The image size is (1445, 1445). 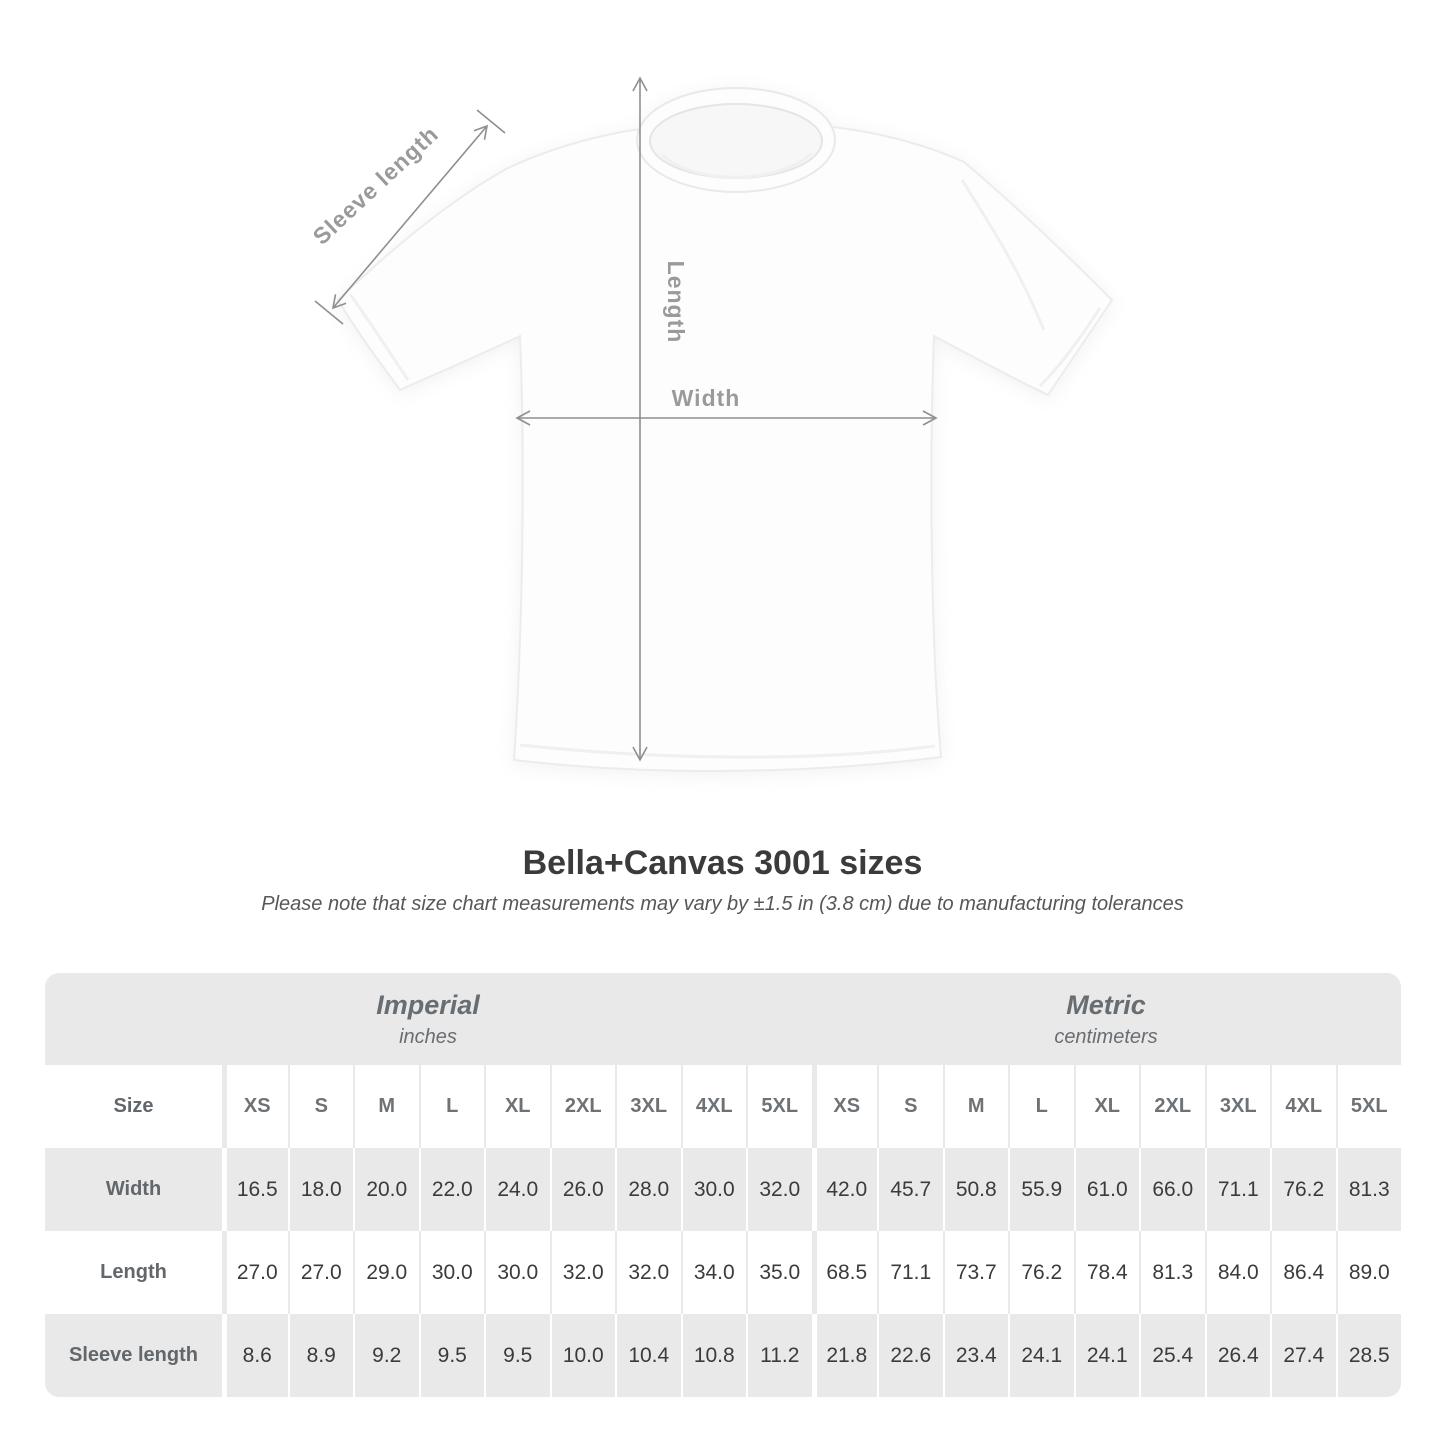 What do you see at coordinates (320, 1355) in the screenshot?
I see `value-cell: 8.9` at bounding box center [320, 1355].